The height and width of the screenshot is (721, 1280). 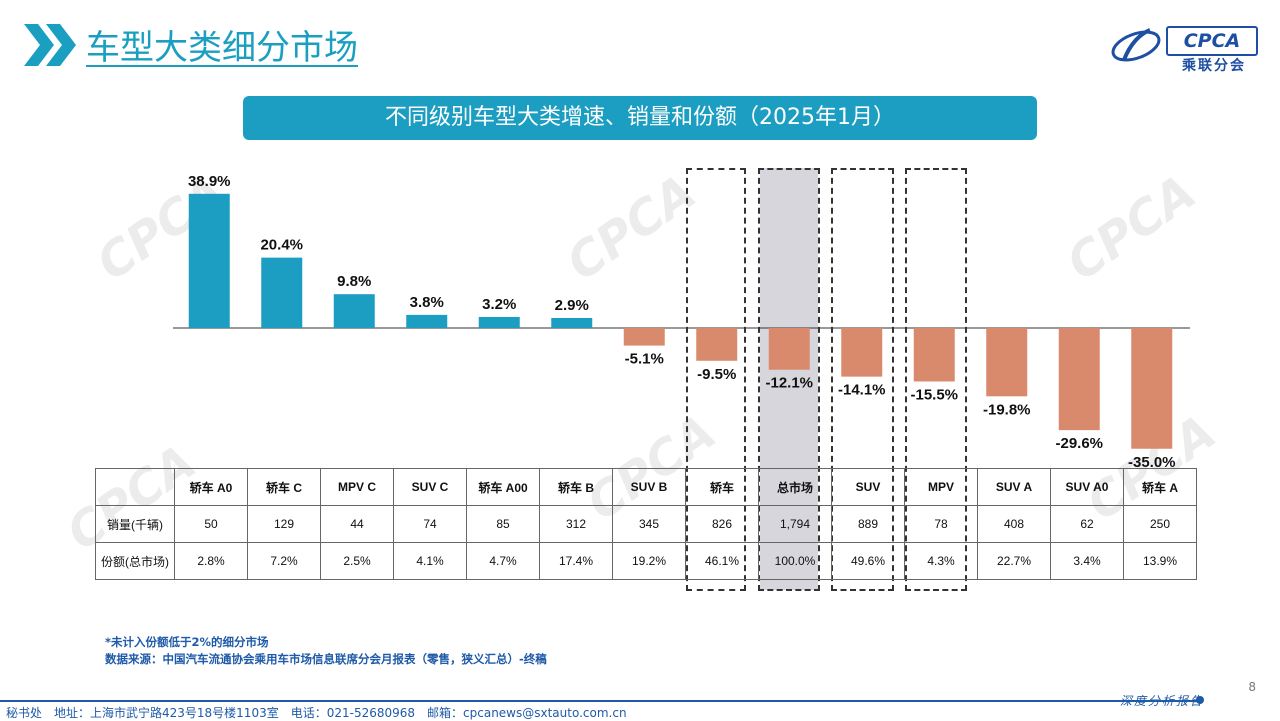 I want to click on table-header-cell: 轿车 C, so click(x=284, y=487).